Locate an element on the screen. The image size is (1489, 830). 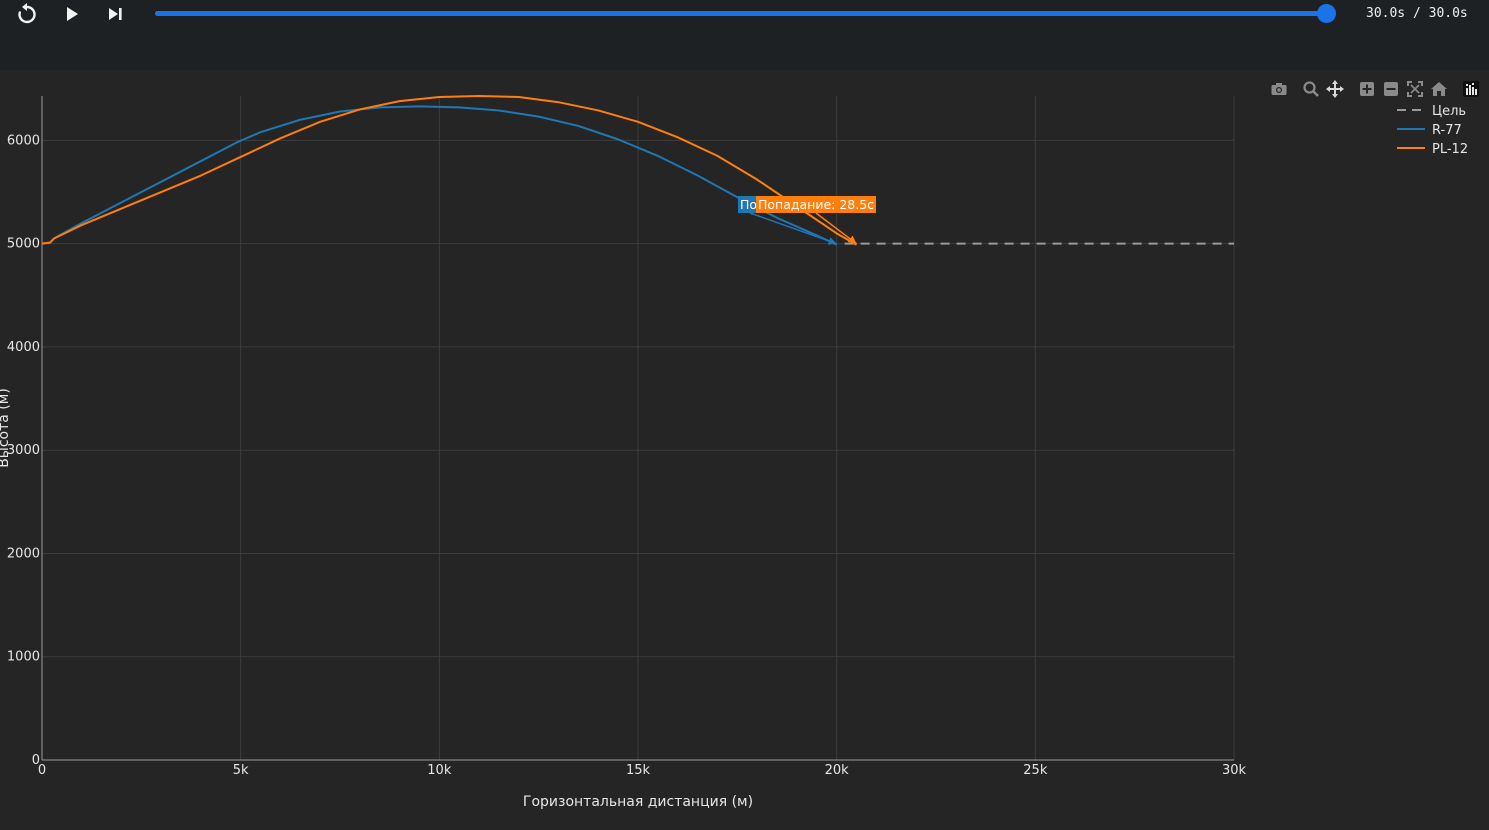
time-slider-thumb is located at coordinates (1326, 13).